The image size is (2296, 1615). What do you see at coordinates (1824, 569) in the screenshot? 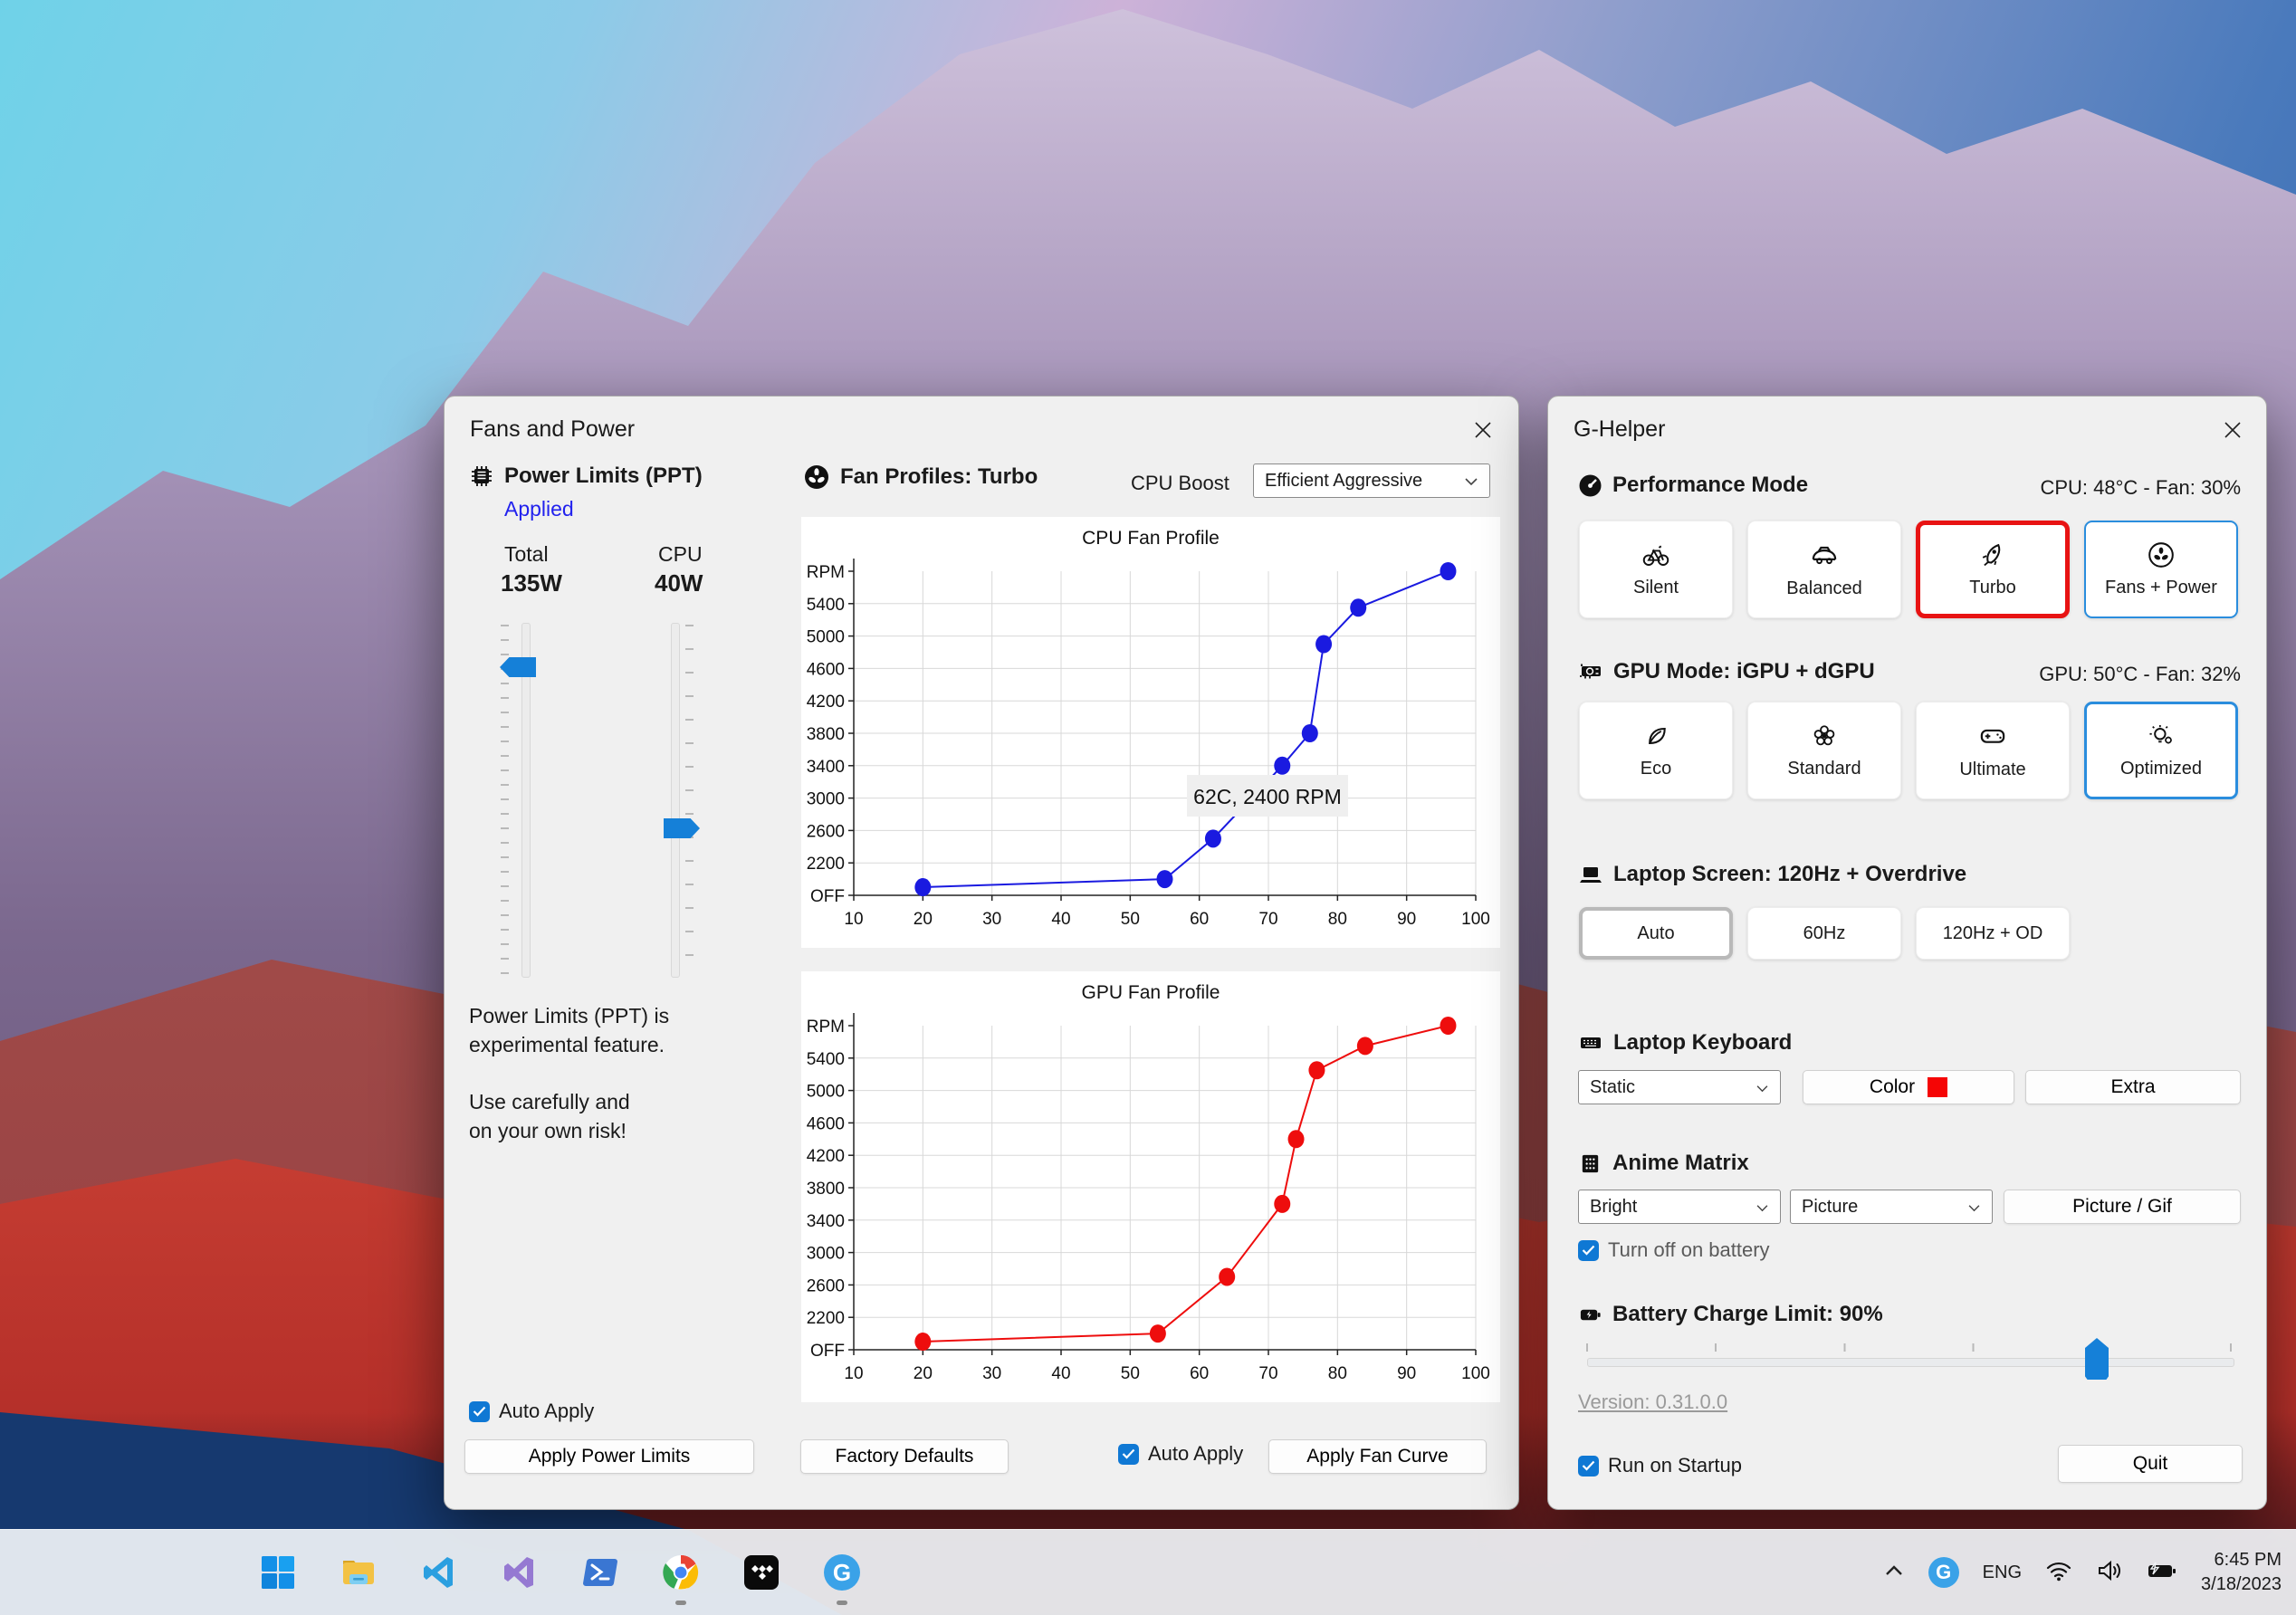
I see `mode-balanced-button: Balanced` at bounding box center [1824, 569].